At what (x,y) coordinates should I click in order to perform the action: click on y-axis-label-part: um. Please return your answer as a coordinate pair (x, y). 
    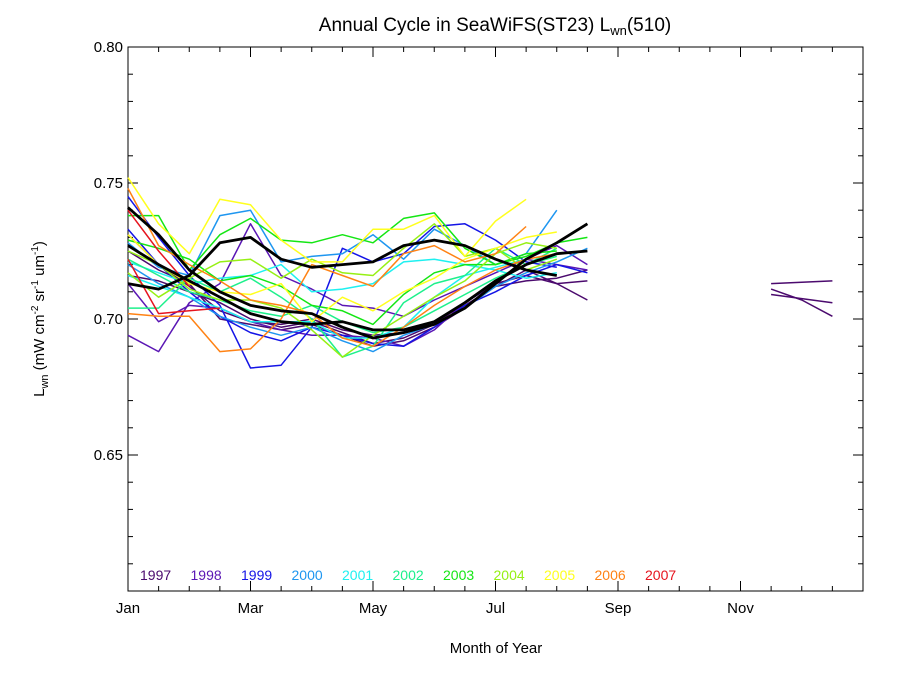
    Looking at the image, I should click on (39, 267).